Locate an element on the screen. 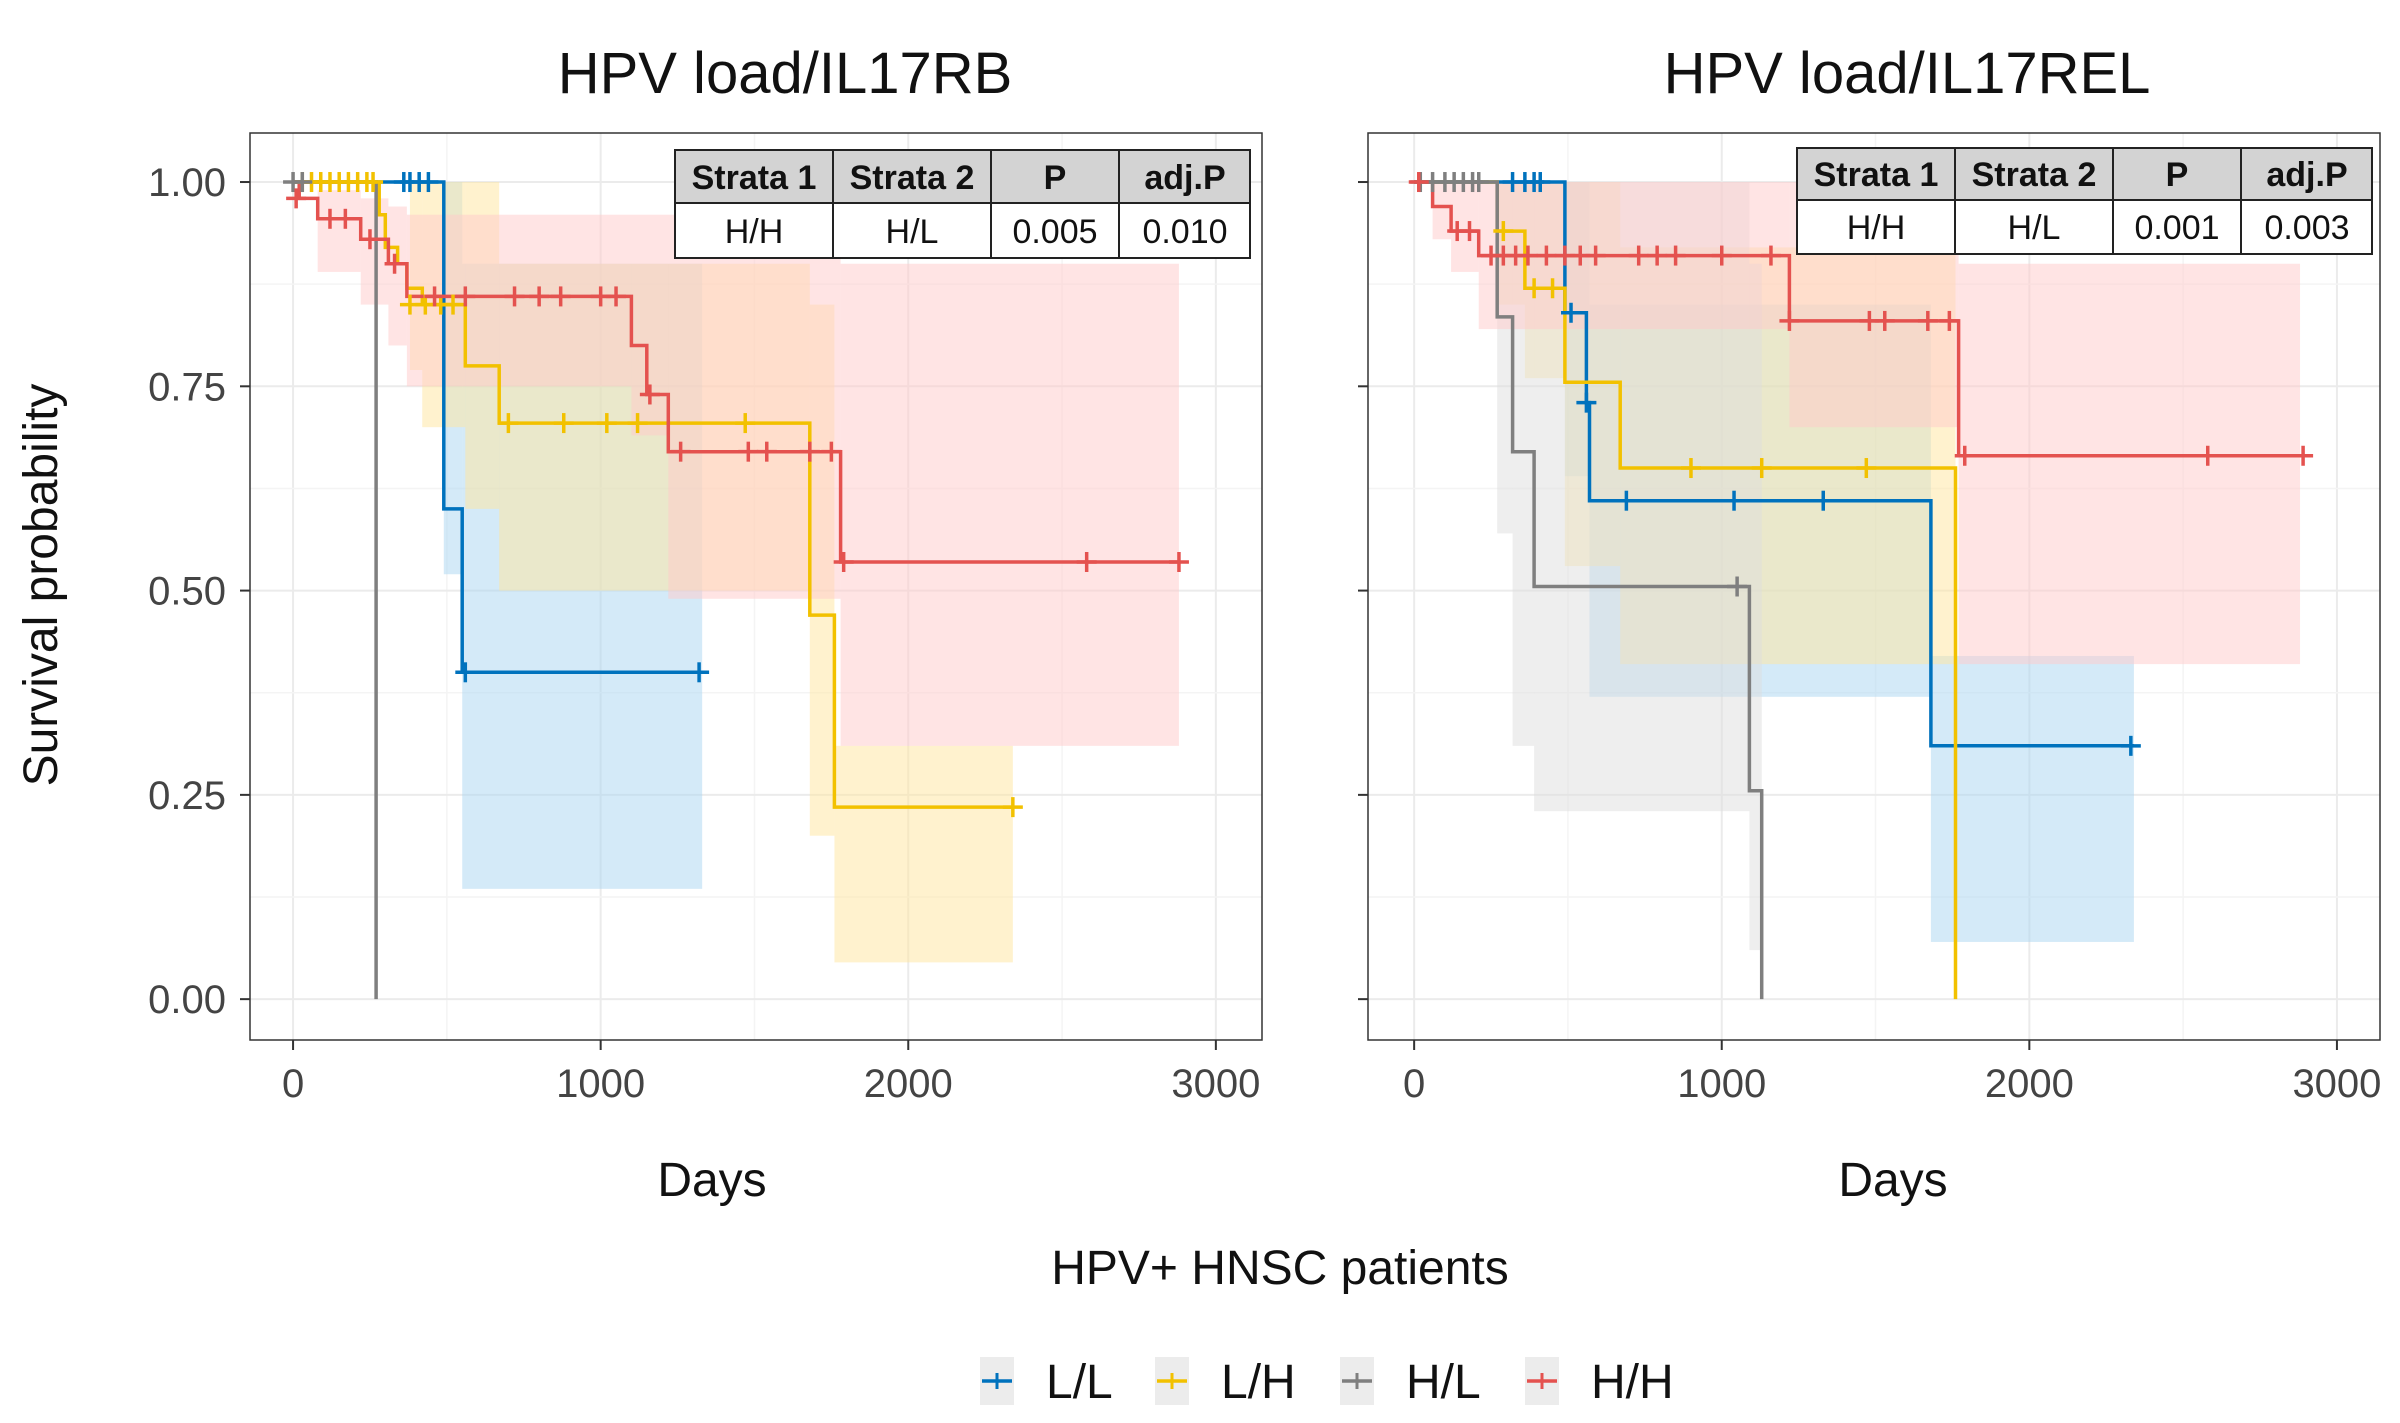 The image size is (2400, 1423). y-tick-label: 0.00 is located at coordinates (187, 1000).